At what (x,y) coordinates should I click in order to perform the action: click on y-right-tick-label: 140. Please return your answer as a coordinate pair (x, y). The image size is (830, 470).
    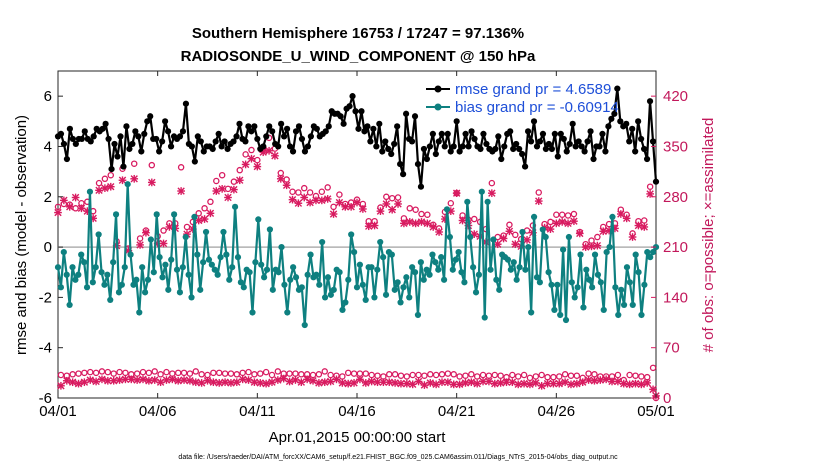
    Looking at the image, I should click on (675, 297).